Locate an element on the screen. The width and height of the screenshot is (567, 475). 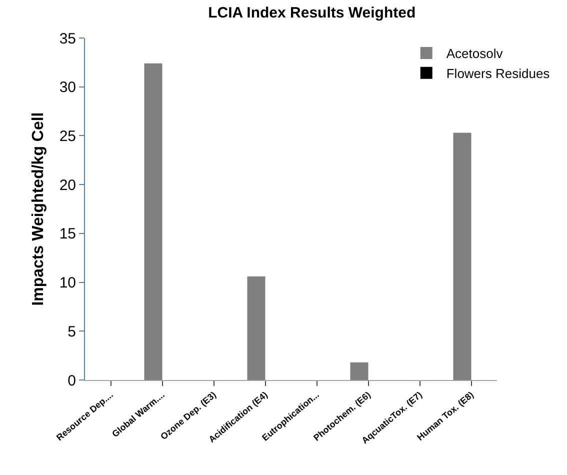
legend-label: Flowers Residues is located at coordinates (498, 73).